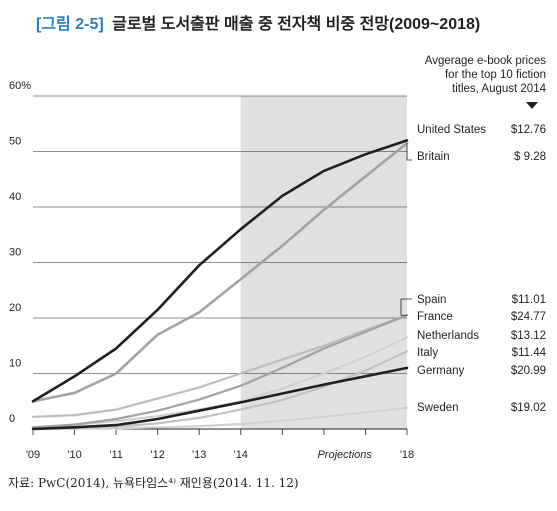 The image size is (557, 511). Describe the element at coordinates (441, 371) in the screenshot. I see `series-label-name: Germany` at that location.